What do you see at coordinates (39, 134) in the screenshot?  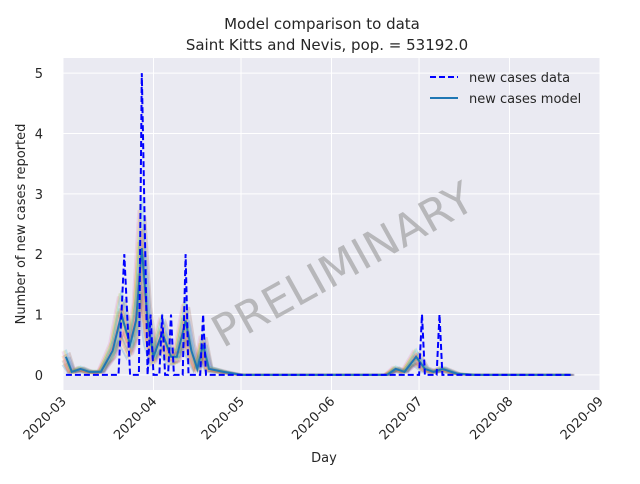 I see `y-tick-label: 4` at bounding box center [39, 134].